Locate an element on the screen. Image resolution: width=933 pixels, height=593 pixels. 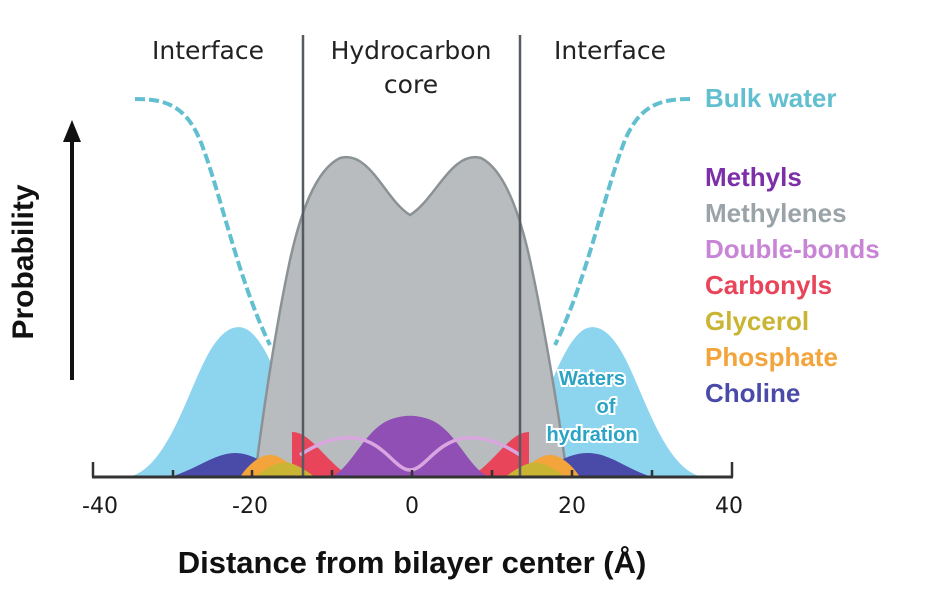
hydration-label-line: Waters is located at coordinates (592, 379).